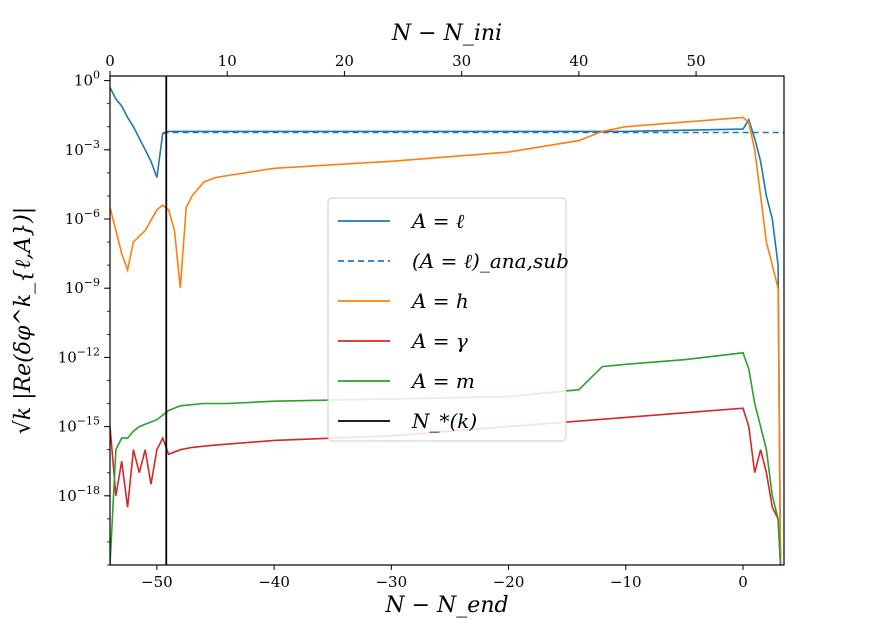  What do you see at coordinates (444, 421) in the screenshot?
I see `legend-label-5: N_*(k)` at bounding box center [444, 421].